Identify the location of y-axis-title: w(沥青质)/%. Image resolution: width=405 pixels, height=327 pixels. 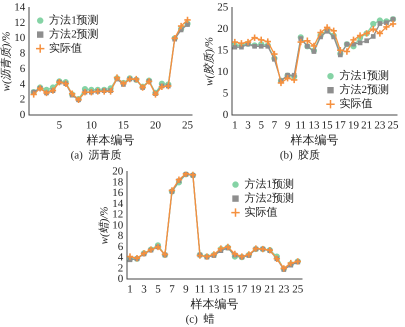
(6, 61).